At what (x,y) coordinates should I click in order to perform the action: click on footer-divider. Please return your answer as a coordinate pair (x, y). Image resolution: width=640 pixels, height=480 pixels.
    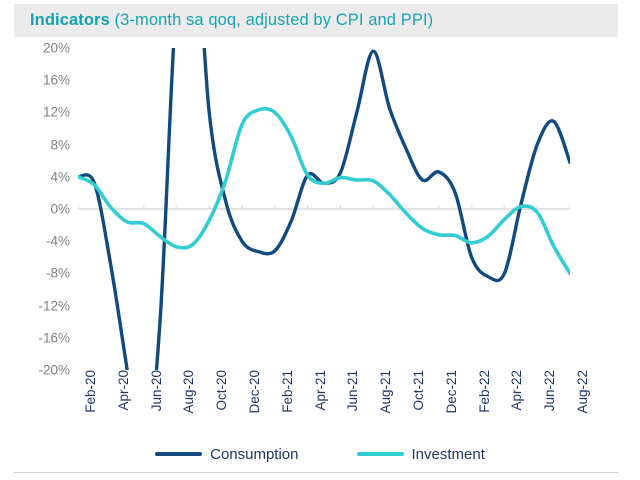
    Looking at the image, I should click on (316, 472).